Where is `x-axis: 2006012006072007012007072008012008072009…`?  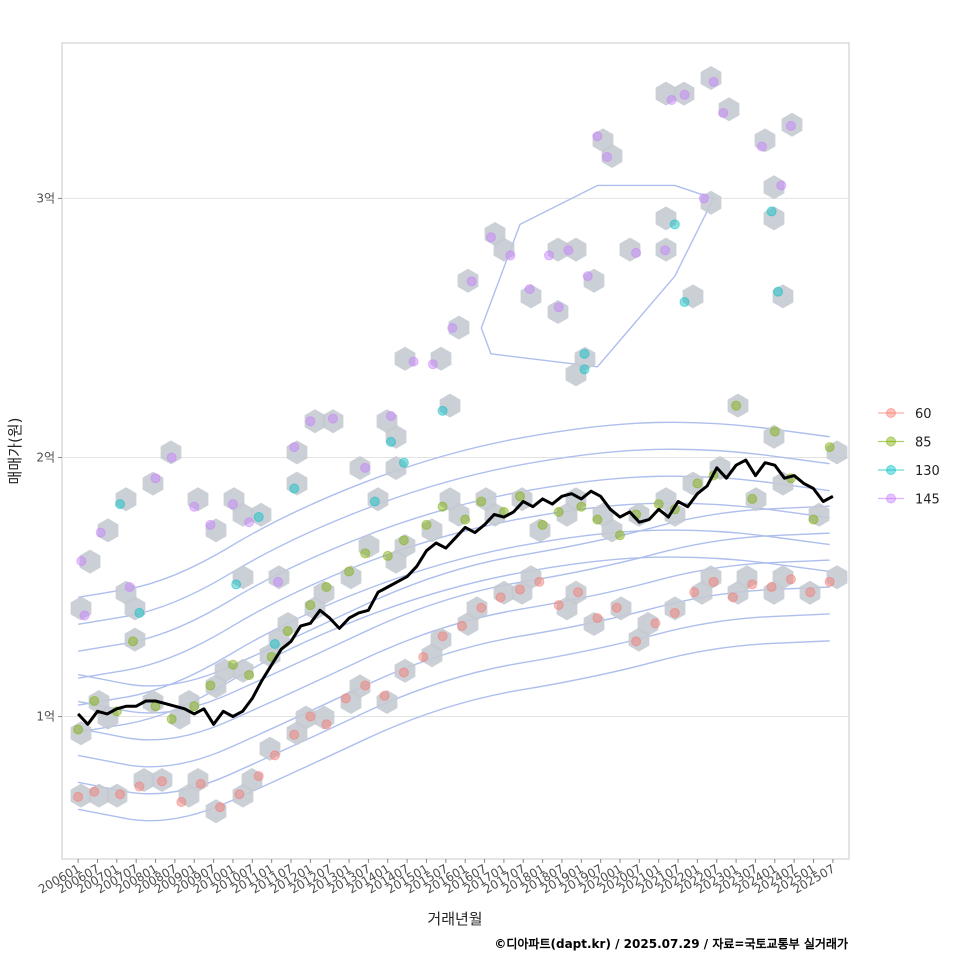
x-axis: 2006012006072007012007072008012008072009… is located at coordinates (436, 878).